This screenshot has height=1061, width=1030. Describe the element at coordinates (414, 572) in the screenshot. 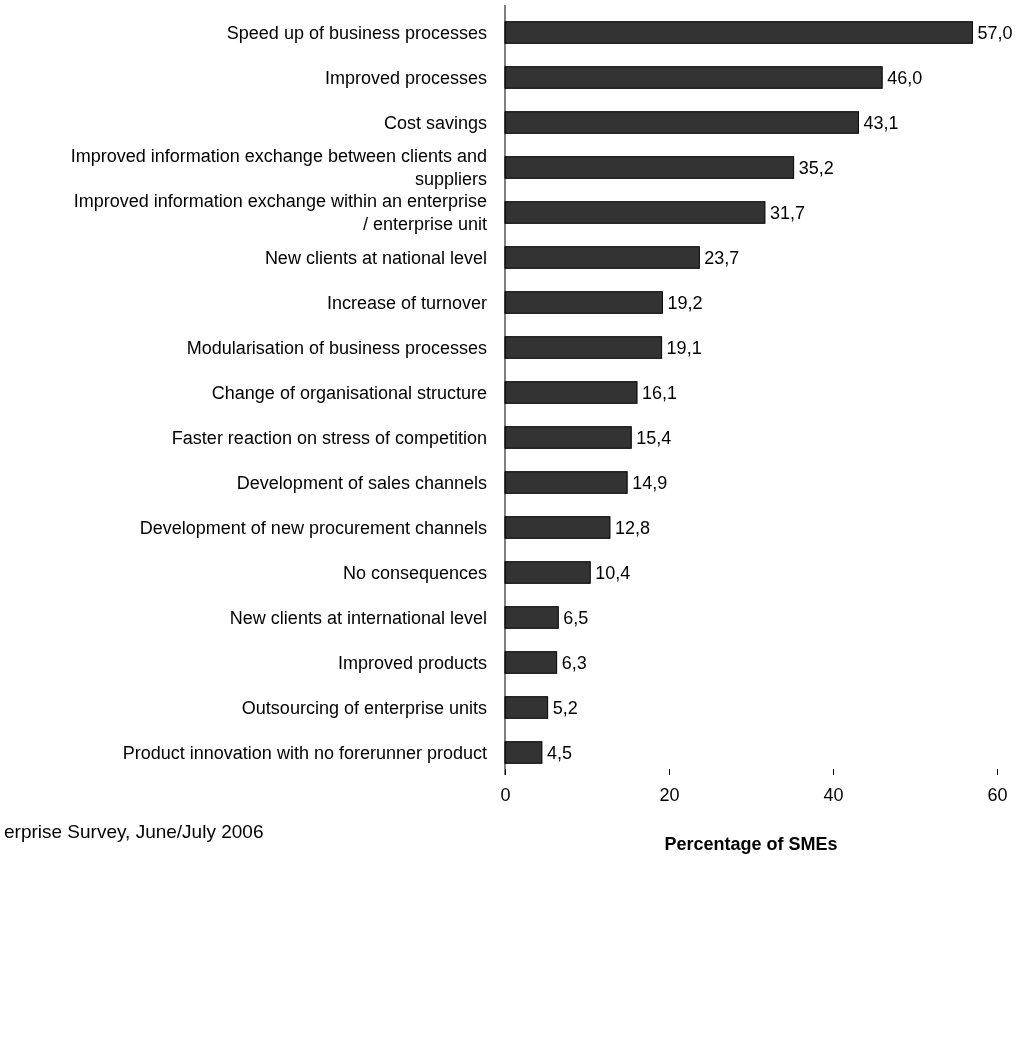

I see `y-tick-label: No consequences` at that location.